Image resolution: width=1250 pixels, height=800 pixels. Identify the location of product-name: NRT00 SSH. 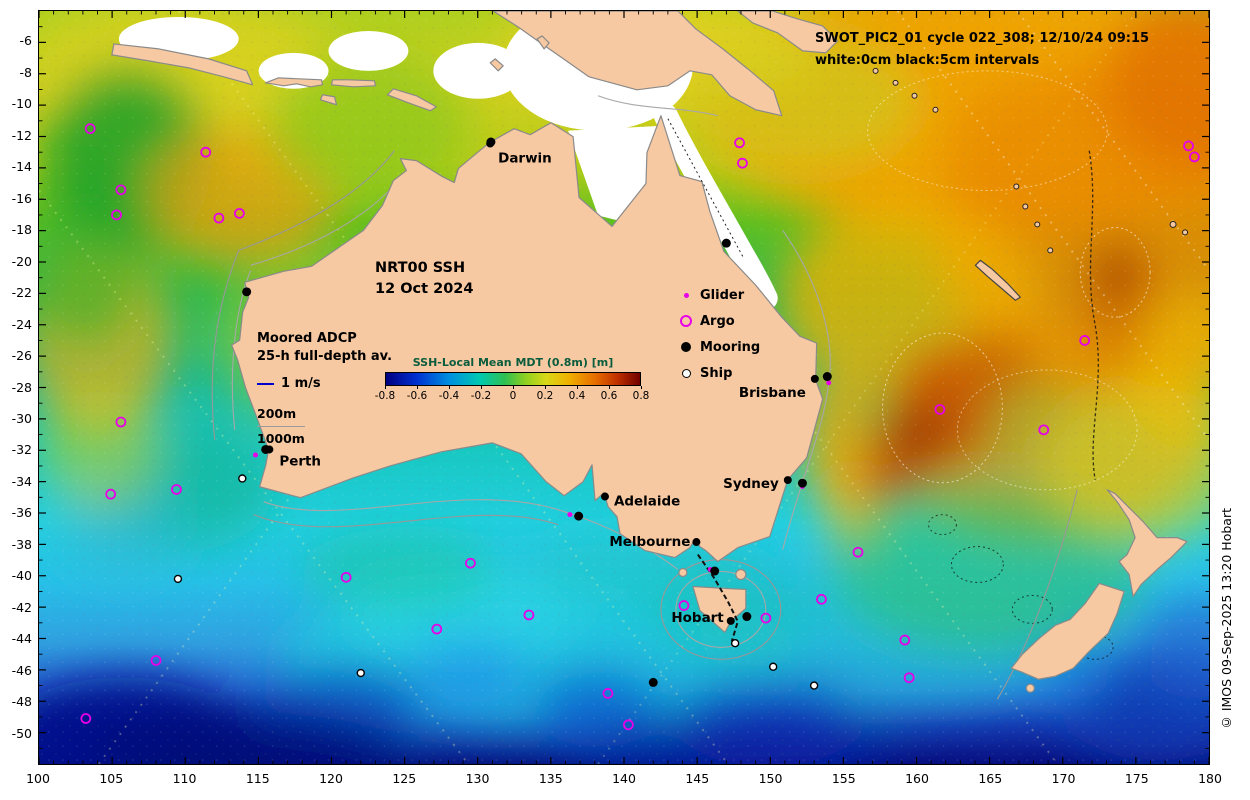
(420, 268).